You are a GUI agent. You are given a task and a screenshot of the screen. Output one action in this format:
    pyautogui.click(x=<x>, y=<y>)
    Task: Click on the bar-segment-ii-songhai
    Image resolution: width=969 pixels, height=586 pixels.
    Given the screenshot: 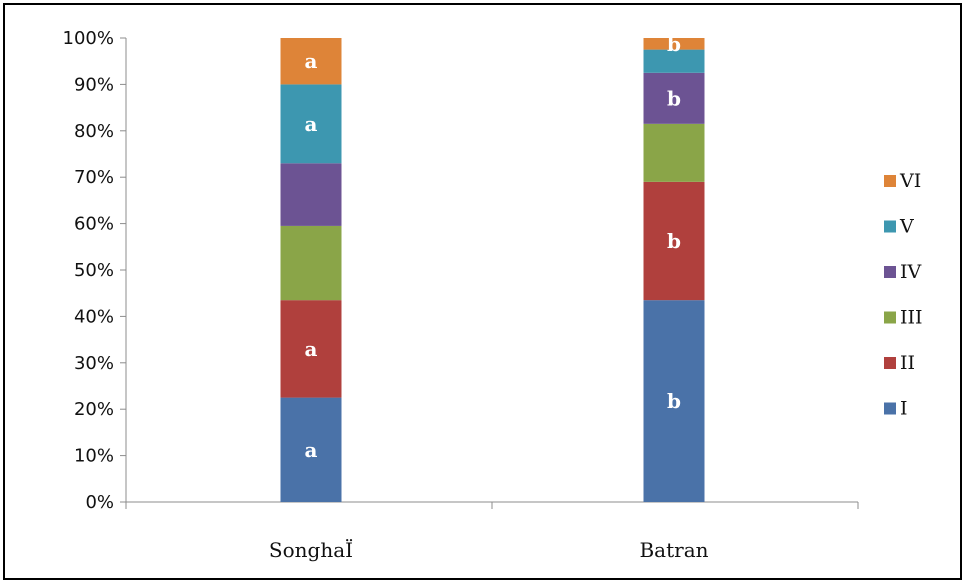 What is the action you would take?
    pyautogui.click(x=311, y=349)
    